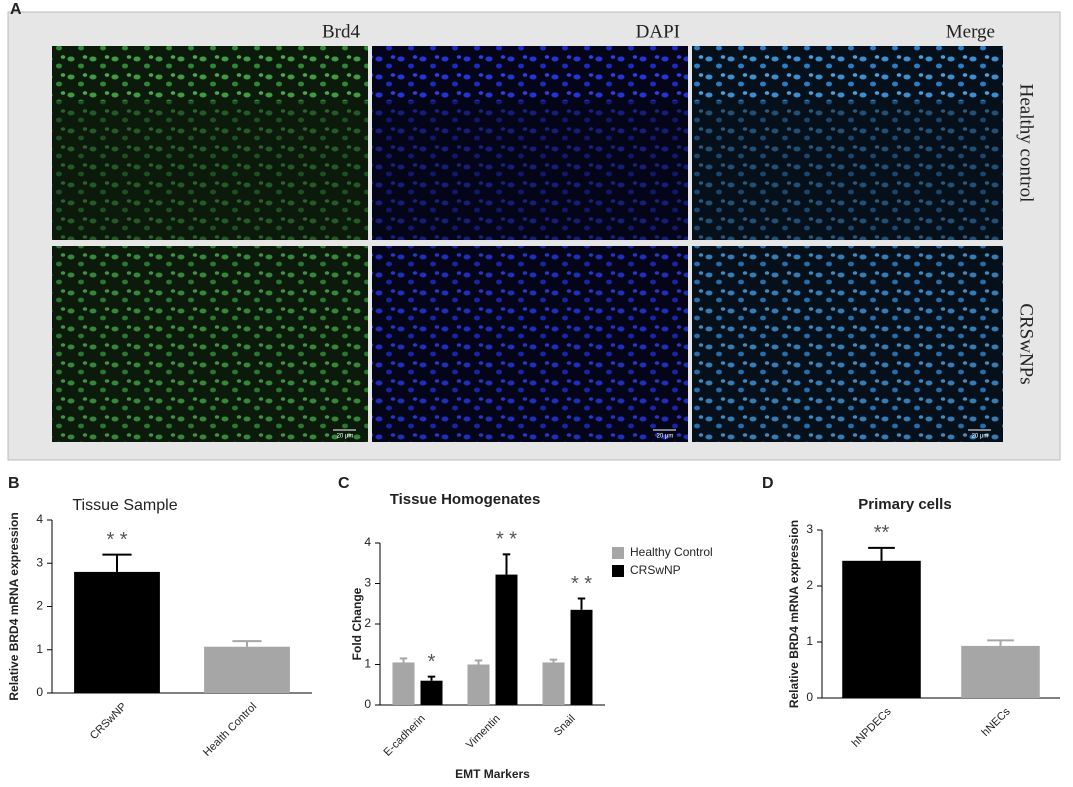  Describe the element at coordinates (1026, 143) in the screenshot. I see `row-label: Healthy control` at that location.